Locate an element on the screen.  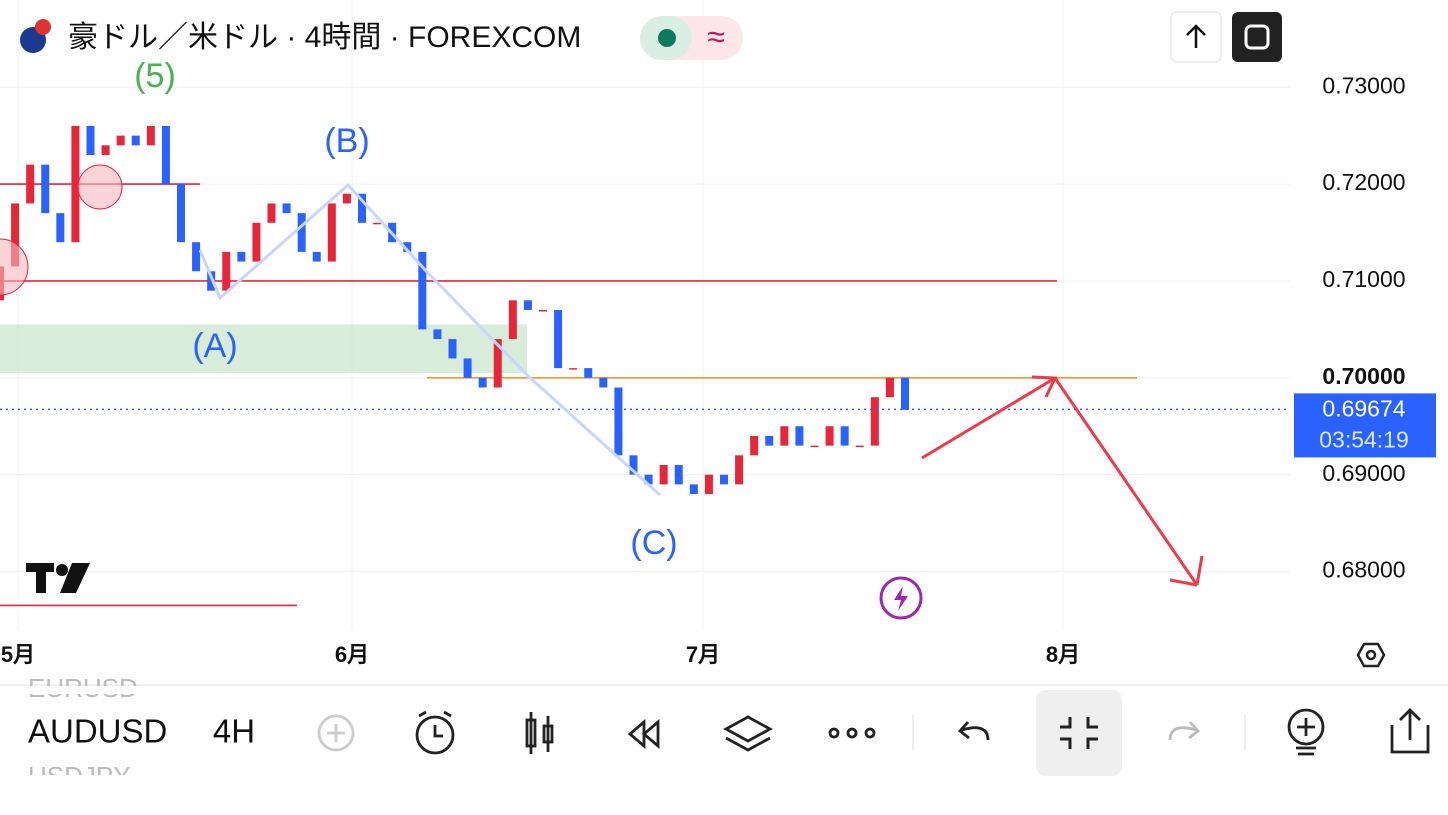
y-tick-label: 0.70000 is located at coordinates (1363, 376).